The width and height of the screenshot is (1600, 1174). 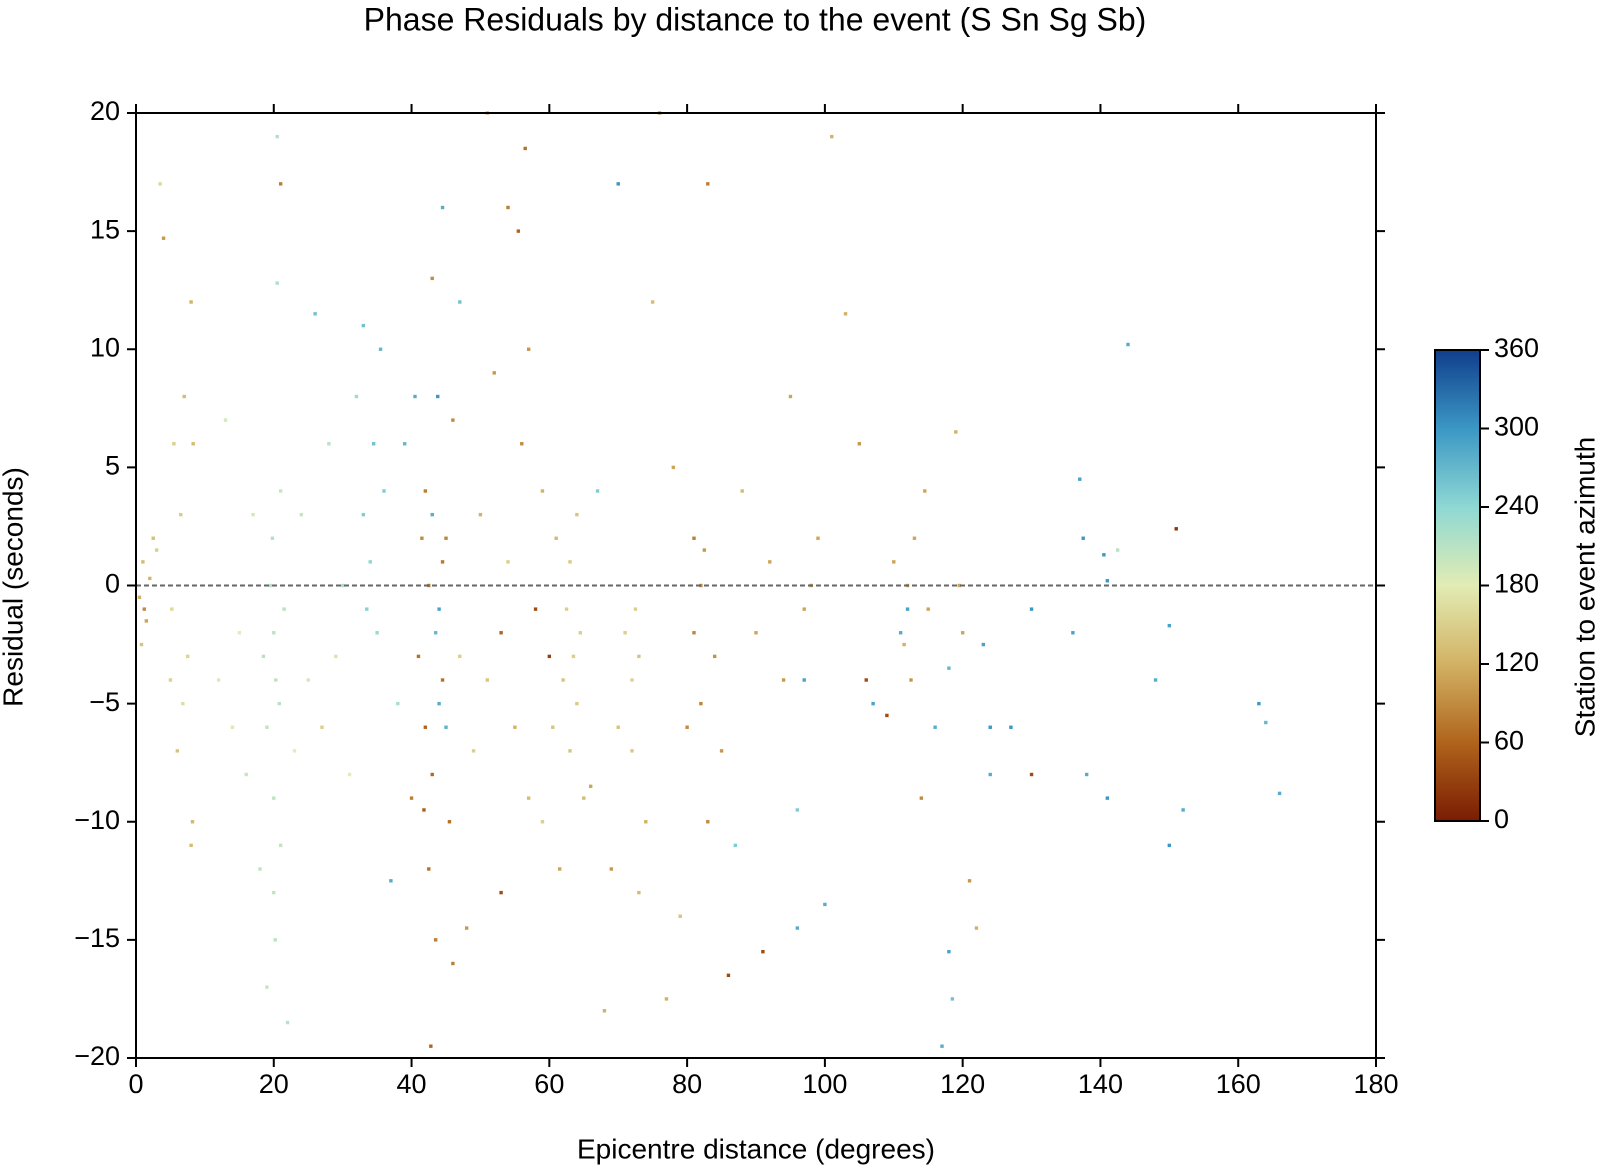 What do you see at coordinates (1100, 1084) in the screenshot?
I see `x-tick-label: 140` at bounding box center [1100, 1084].